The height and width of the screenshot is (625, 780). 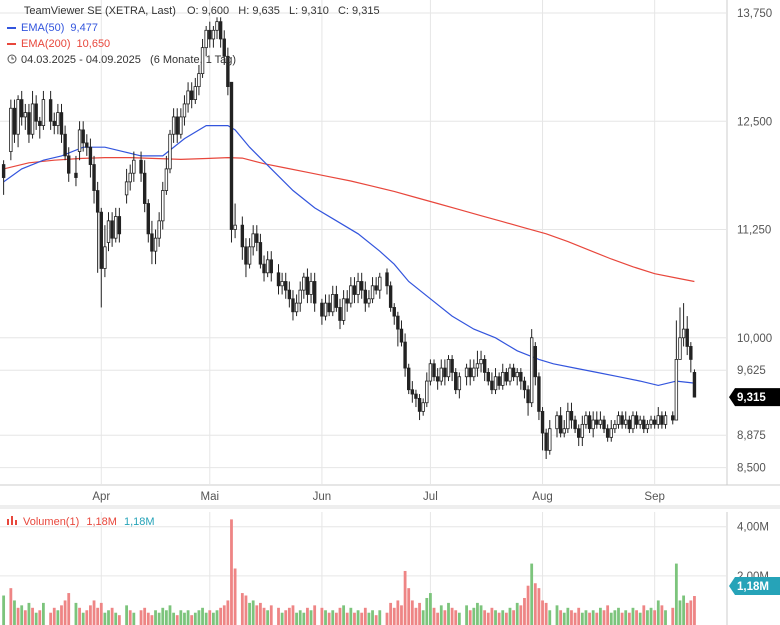 What do you see at coordinates (378, 497) in the screenshot?
I see `x-axis: Apr Mai Jun Jul Aug Sep` at bounding box center [378, 497].